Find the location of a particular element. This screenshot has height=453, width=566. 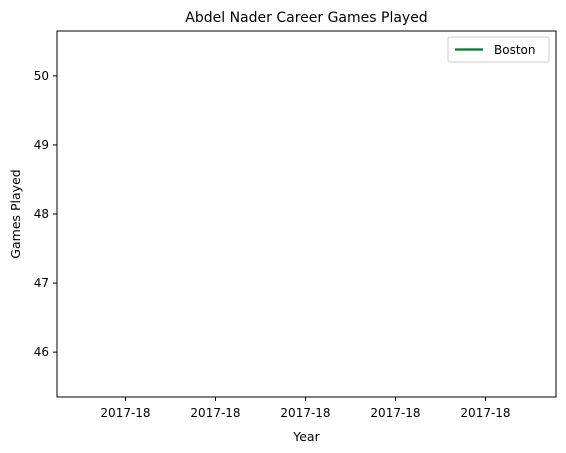

y-tick-label: 49 is located at coordinates (41, 145).